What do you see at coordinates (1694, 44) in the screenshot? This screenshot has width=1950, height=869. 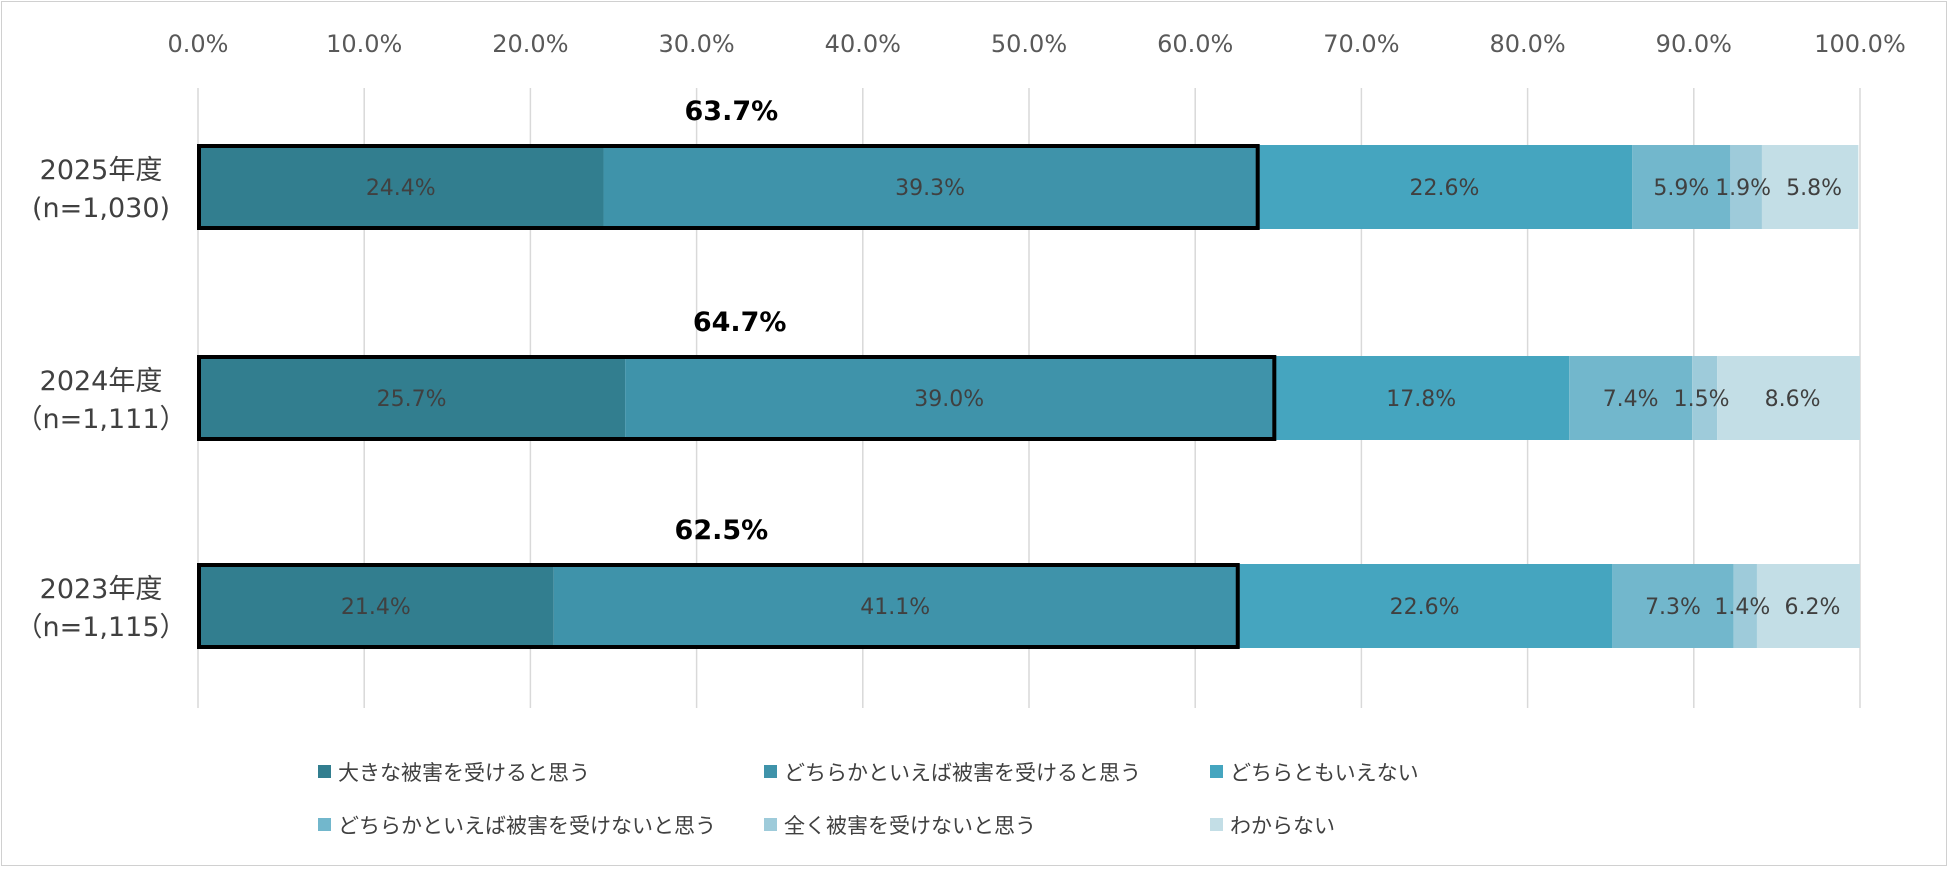 I see `x-tick-label: 90.0%` at bounding box center [1694, 44].